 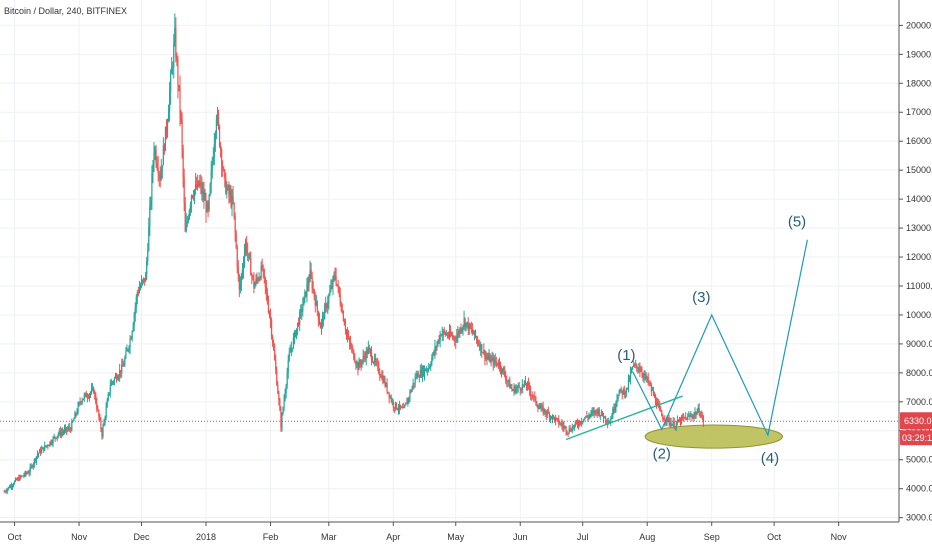 What do you see at coordinates (142, 537) in the screenshot?
I see `x-tick-label: Dec` at bounding box center [142, 537].